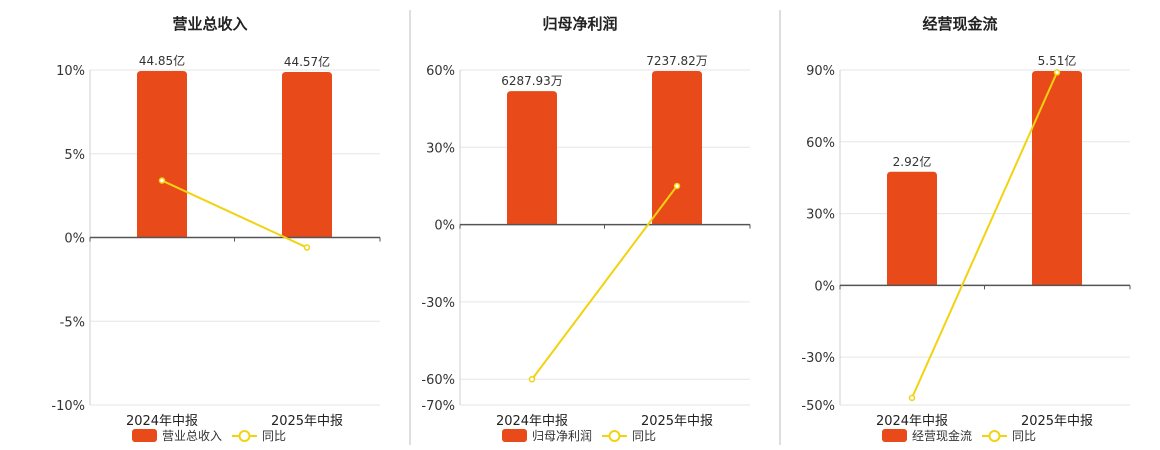 The height and width of the screenshot is (450, 1160). What do you see at coordinates (942, 435) in the screenshot?
I see `legend-bar-label: 经营现金流` at bounding box center [942, 435].